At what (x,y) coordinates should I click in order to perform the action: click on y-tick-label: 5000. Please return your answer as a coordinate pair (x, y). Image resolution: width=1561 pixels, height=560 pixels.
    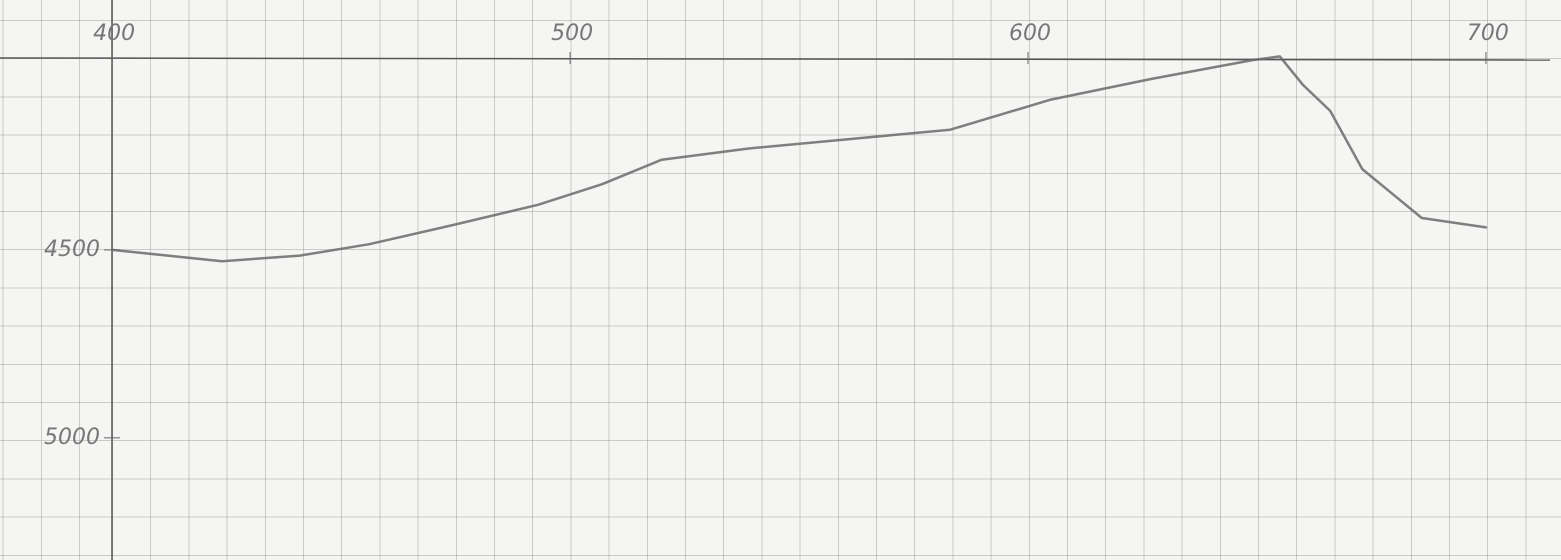
    Looking at the image, I should click on (72, 437).